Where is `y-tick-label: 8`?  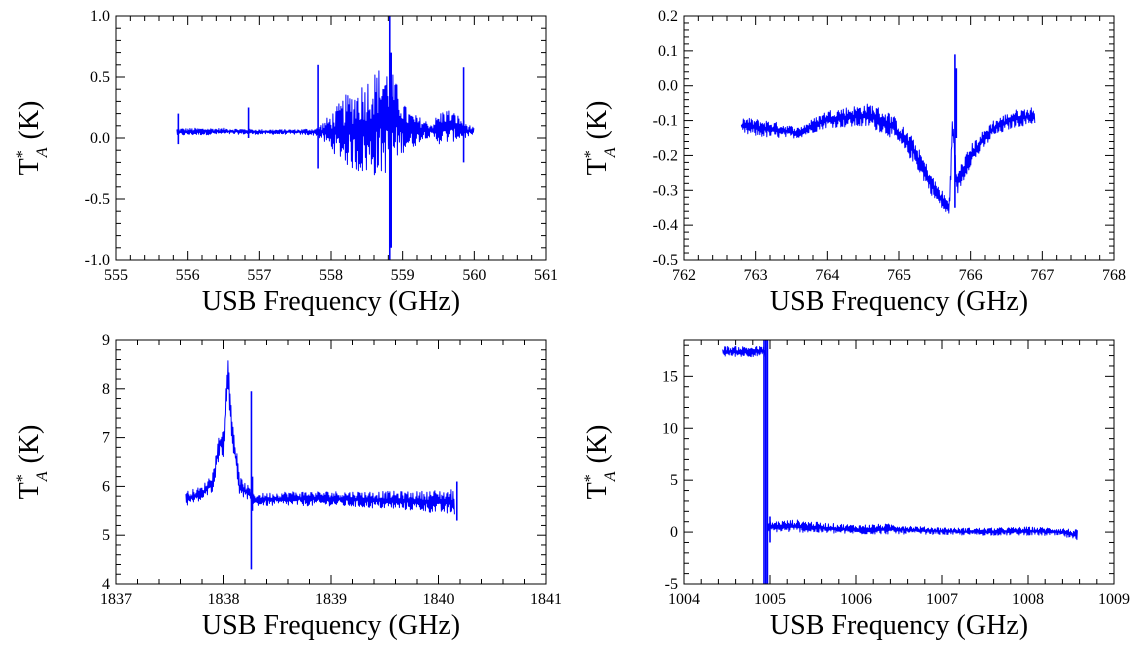 y-tick-label: 8 is located at coordinates (106, 389).